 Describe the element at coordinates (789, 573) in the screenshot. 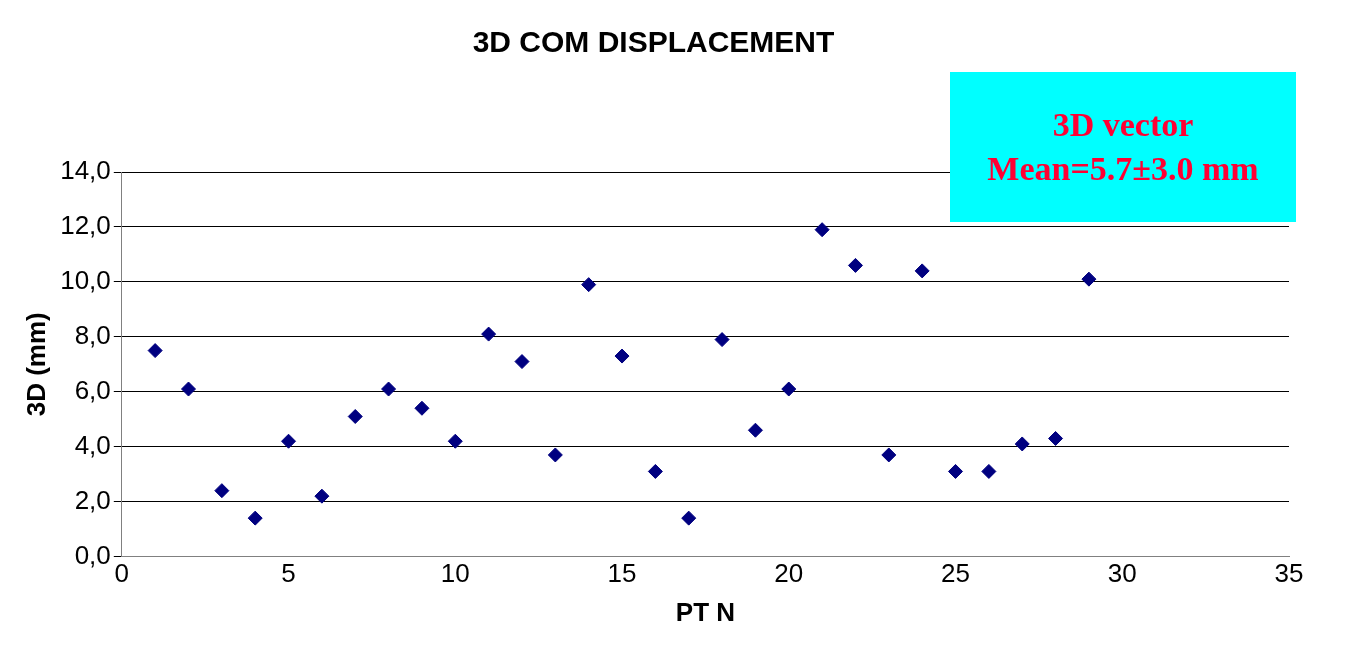

I see `x-tick-label: 20` at that location.